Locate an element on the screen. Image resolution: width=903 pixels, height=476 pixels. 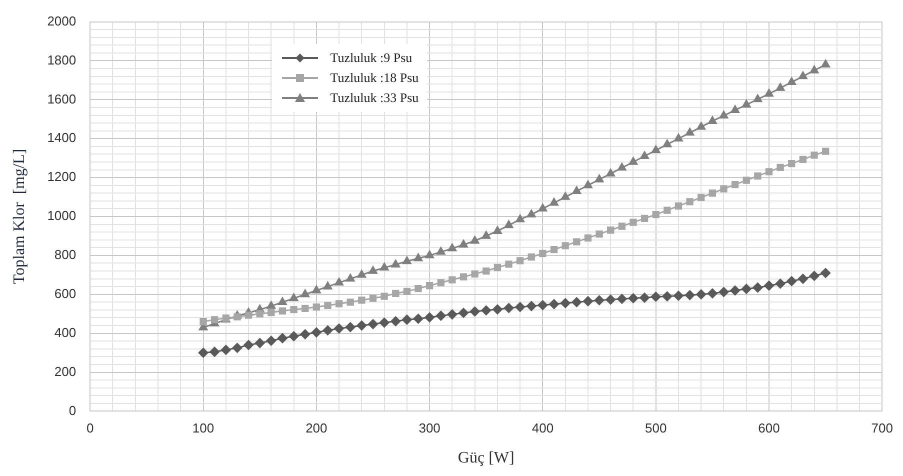
y-tick-label: 1400 is located at coordinates (61, 138).